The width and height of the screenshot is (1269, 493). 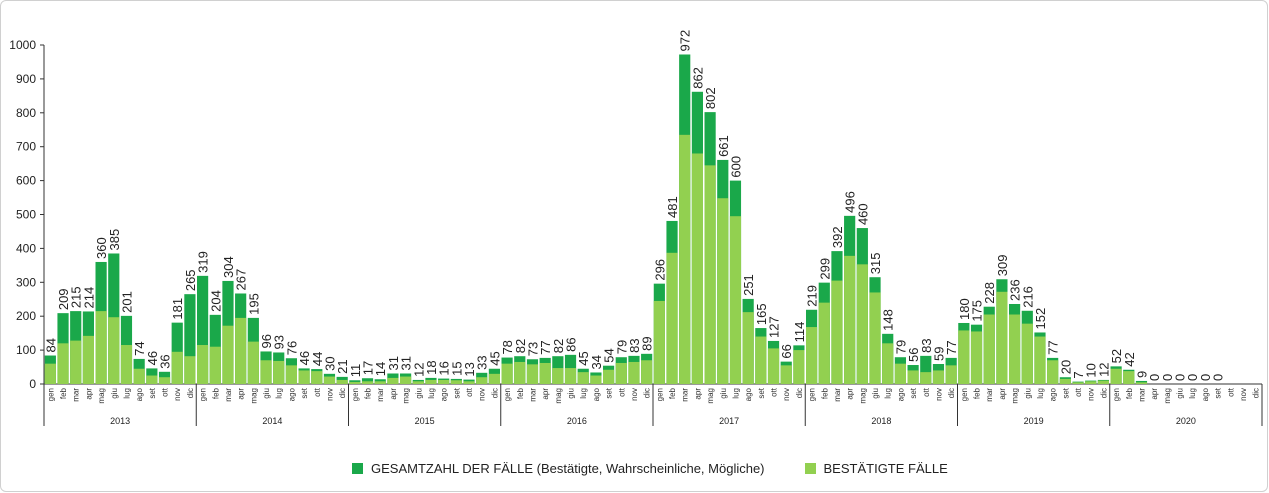 I want to click on y-tick-label: 1000, so click(x=22, y=45).